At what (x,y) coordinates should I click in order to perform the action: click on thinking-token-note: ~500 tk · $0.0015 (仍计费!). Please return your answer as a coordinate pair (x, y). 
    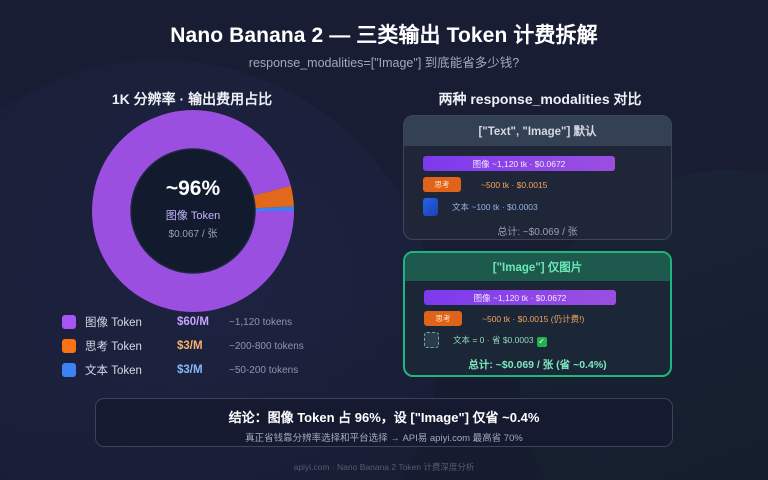
    Looking at the image, I should click on (533, 318).